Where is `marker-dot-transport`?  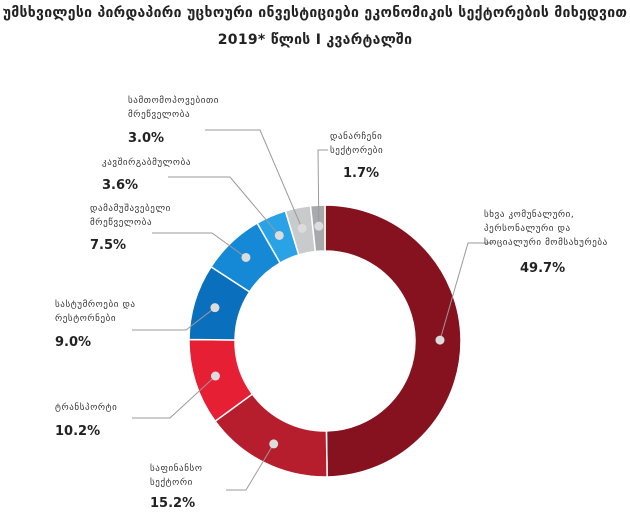 marker-dot-transport is located at coordinates (215, 376).